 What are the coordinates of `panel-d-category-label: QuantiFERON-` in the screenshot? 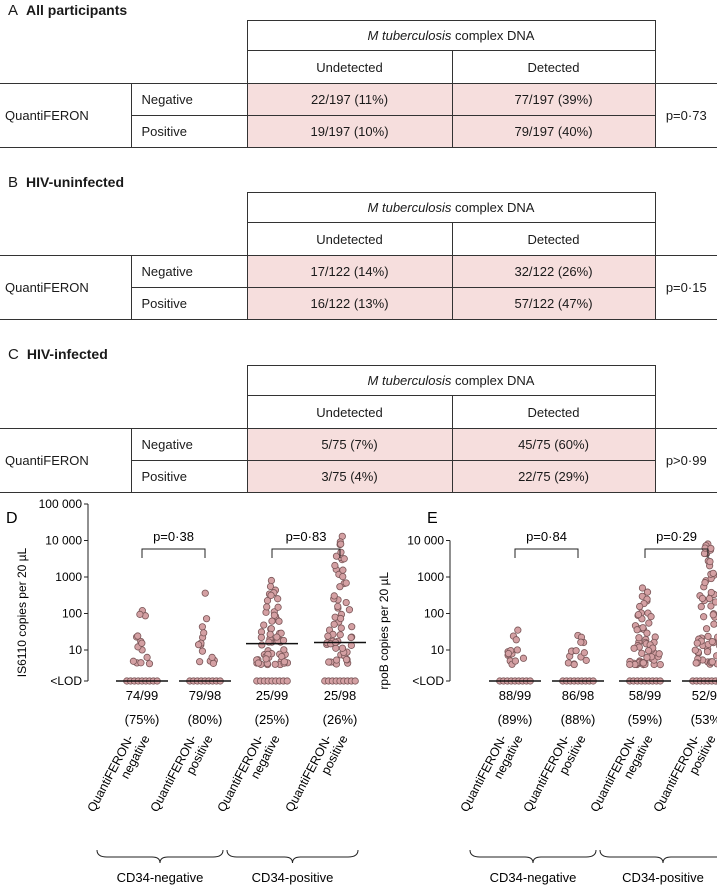 It's located at (240, 773).